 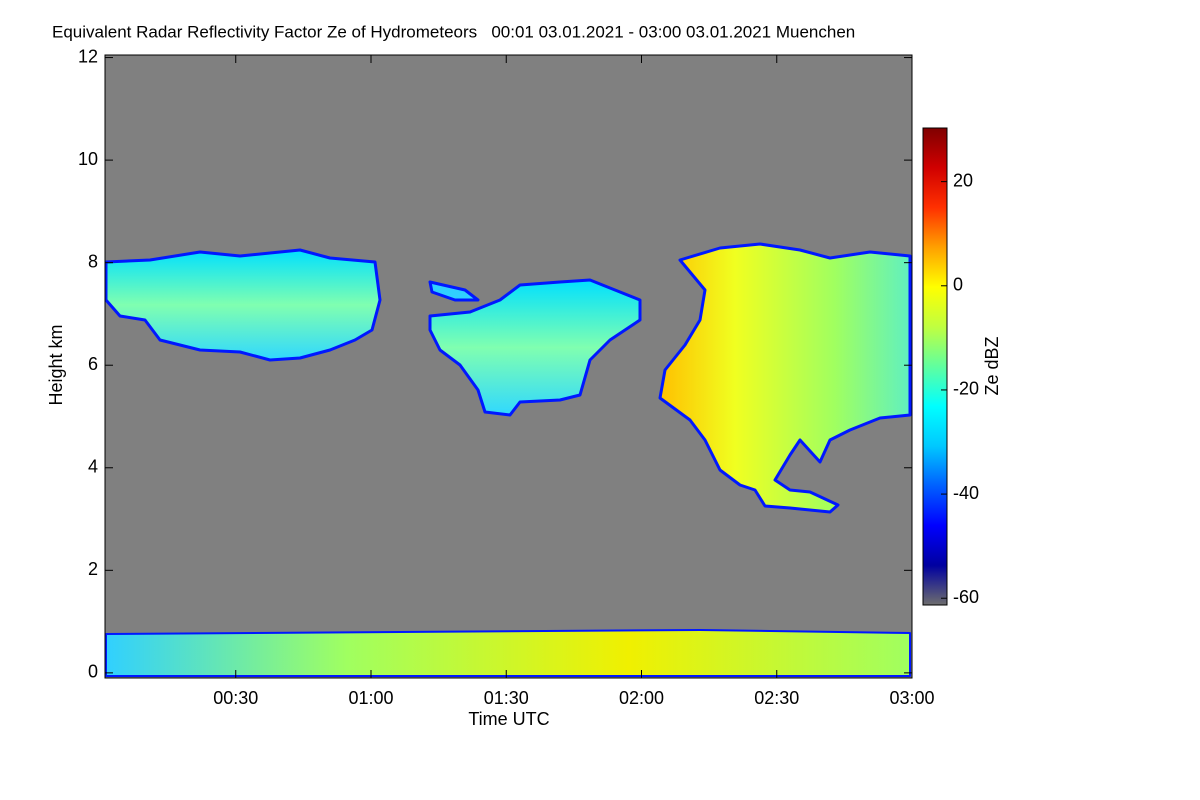 What do you see at coordinates (88, 159) in the screenshot?
I see `y-tick-label: 10` at bounding box center [88, 159].